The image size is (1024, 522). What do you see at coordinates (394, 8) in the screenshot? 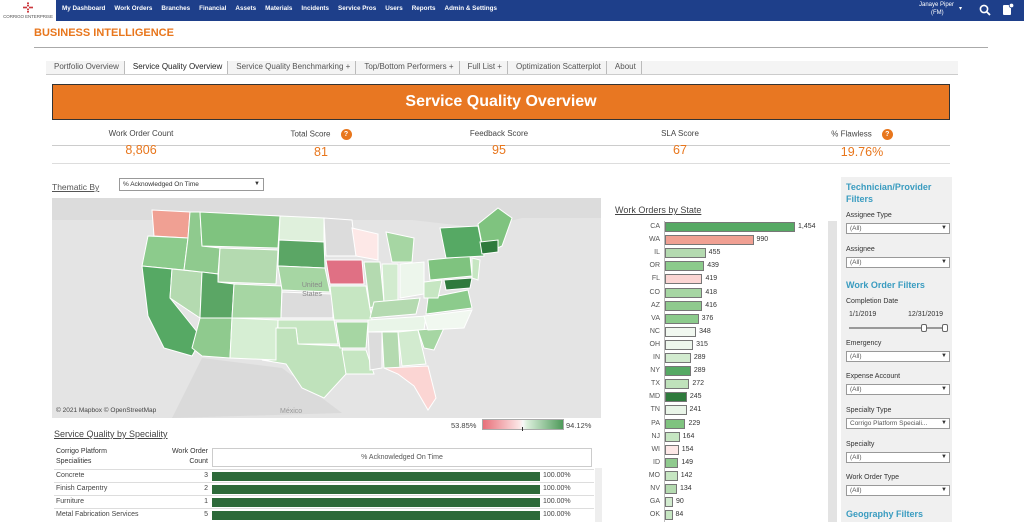
I see `nav-users: Users` at bounding box center [394, 8].